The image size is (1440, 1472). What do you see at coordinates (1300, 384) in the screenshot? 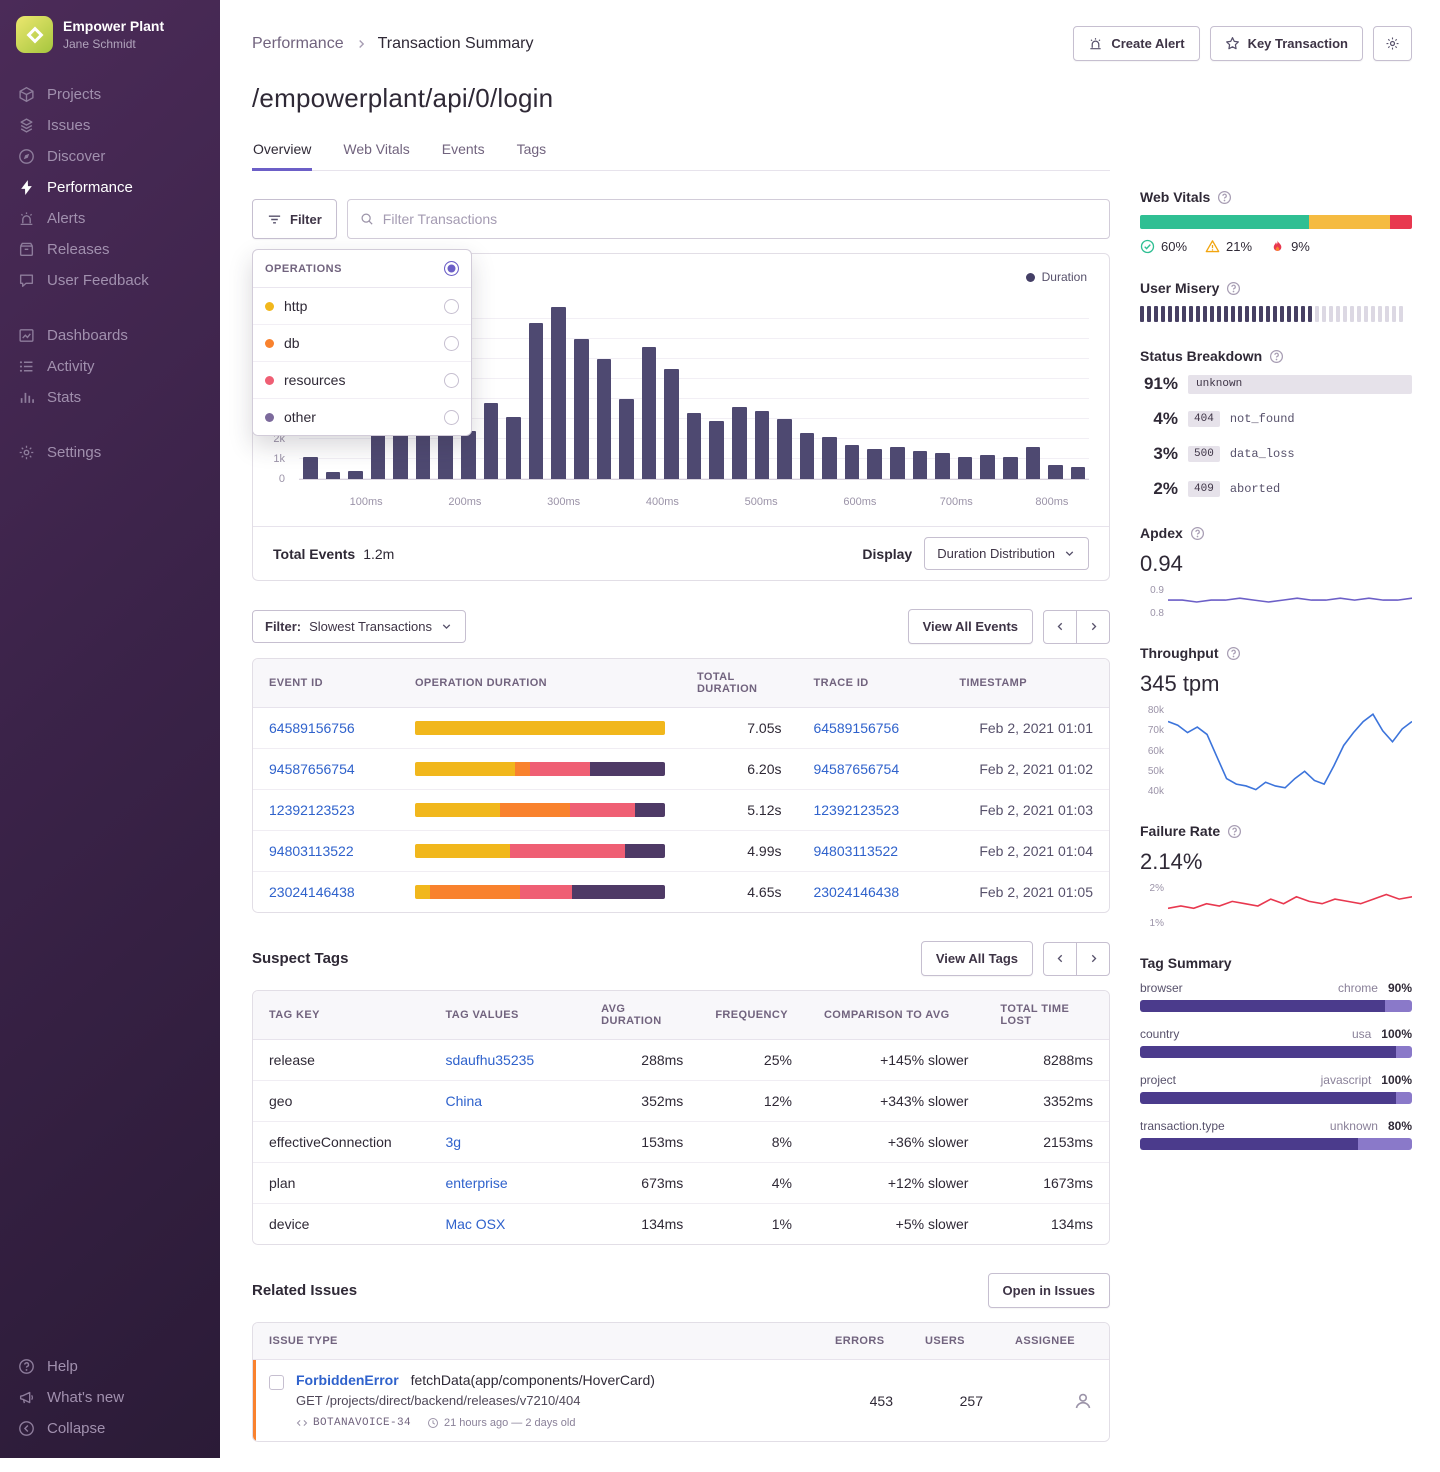
I see `status-bar: unknown` at bounding box center [1300, 384].